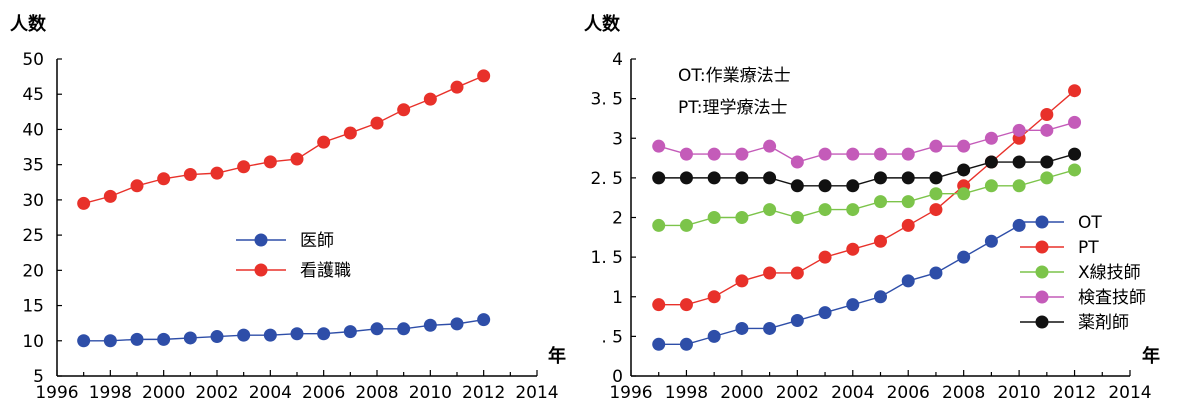  Describe the element at coordinates (216, 393) in the screenshot. I see `x-tick-label: 2002` at that location.